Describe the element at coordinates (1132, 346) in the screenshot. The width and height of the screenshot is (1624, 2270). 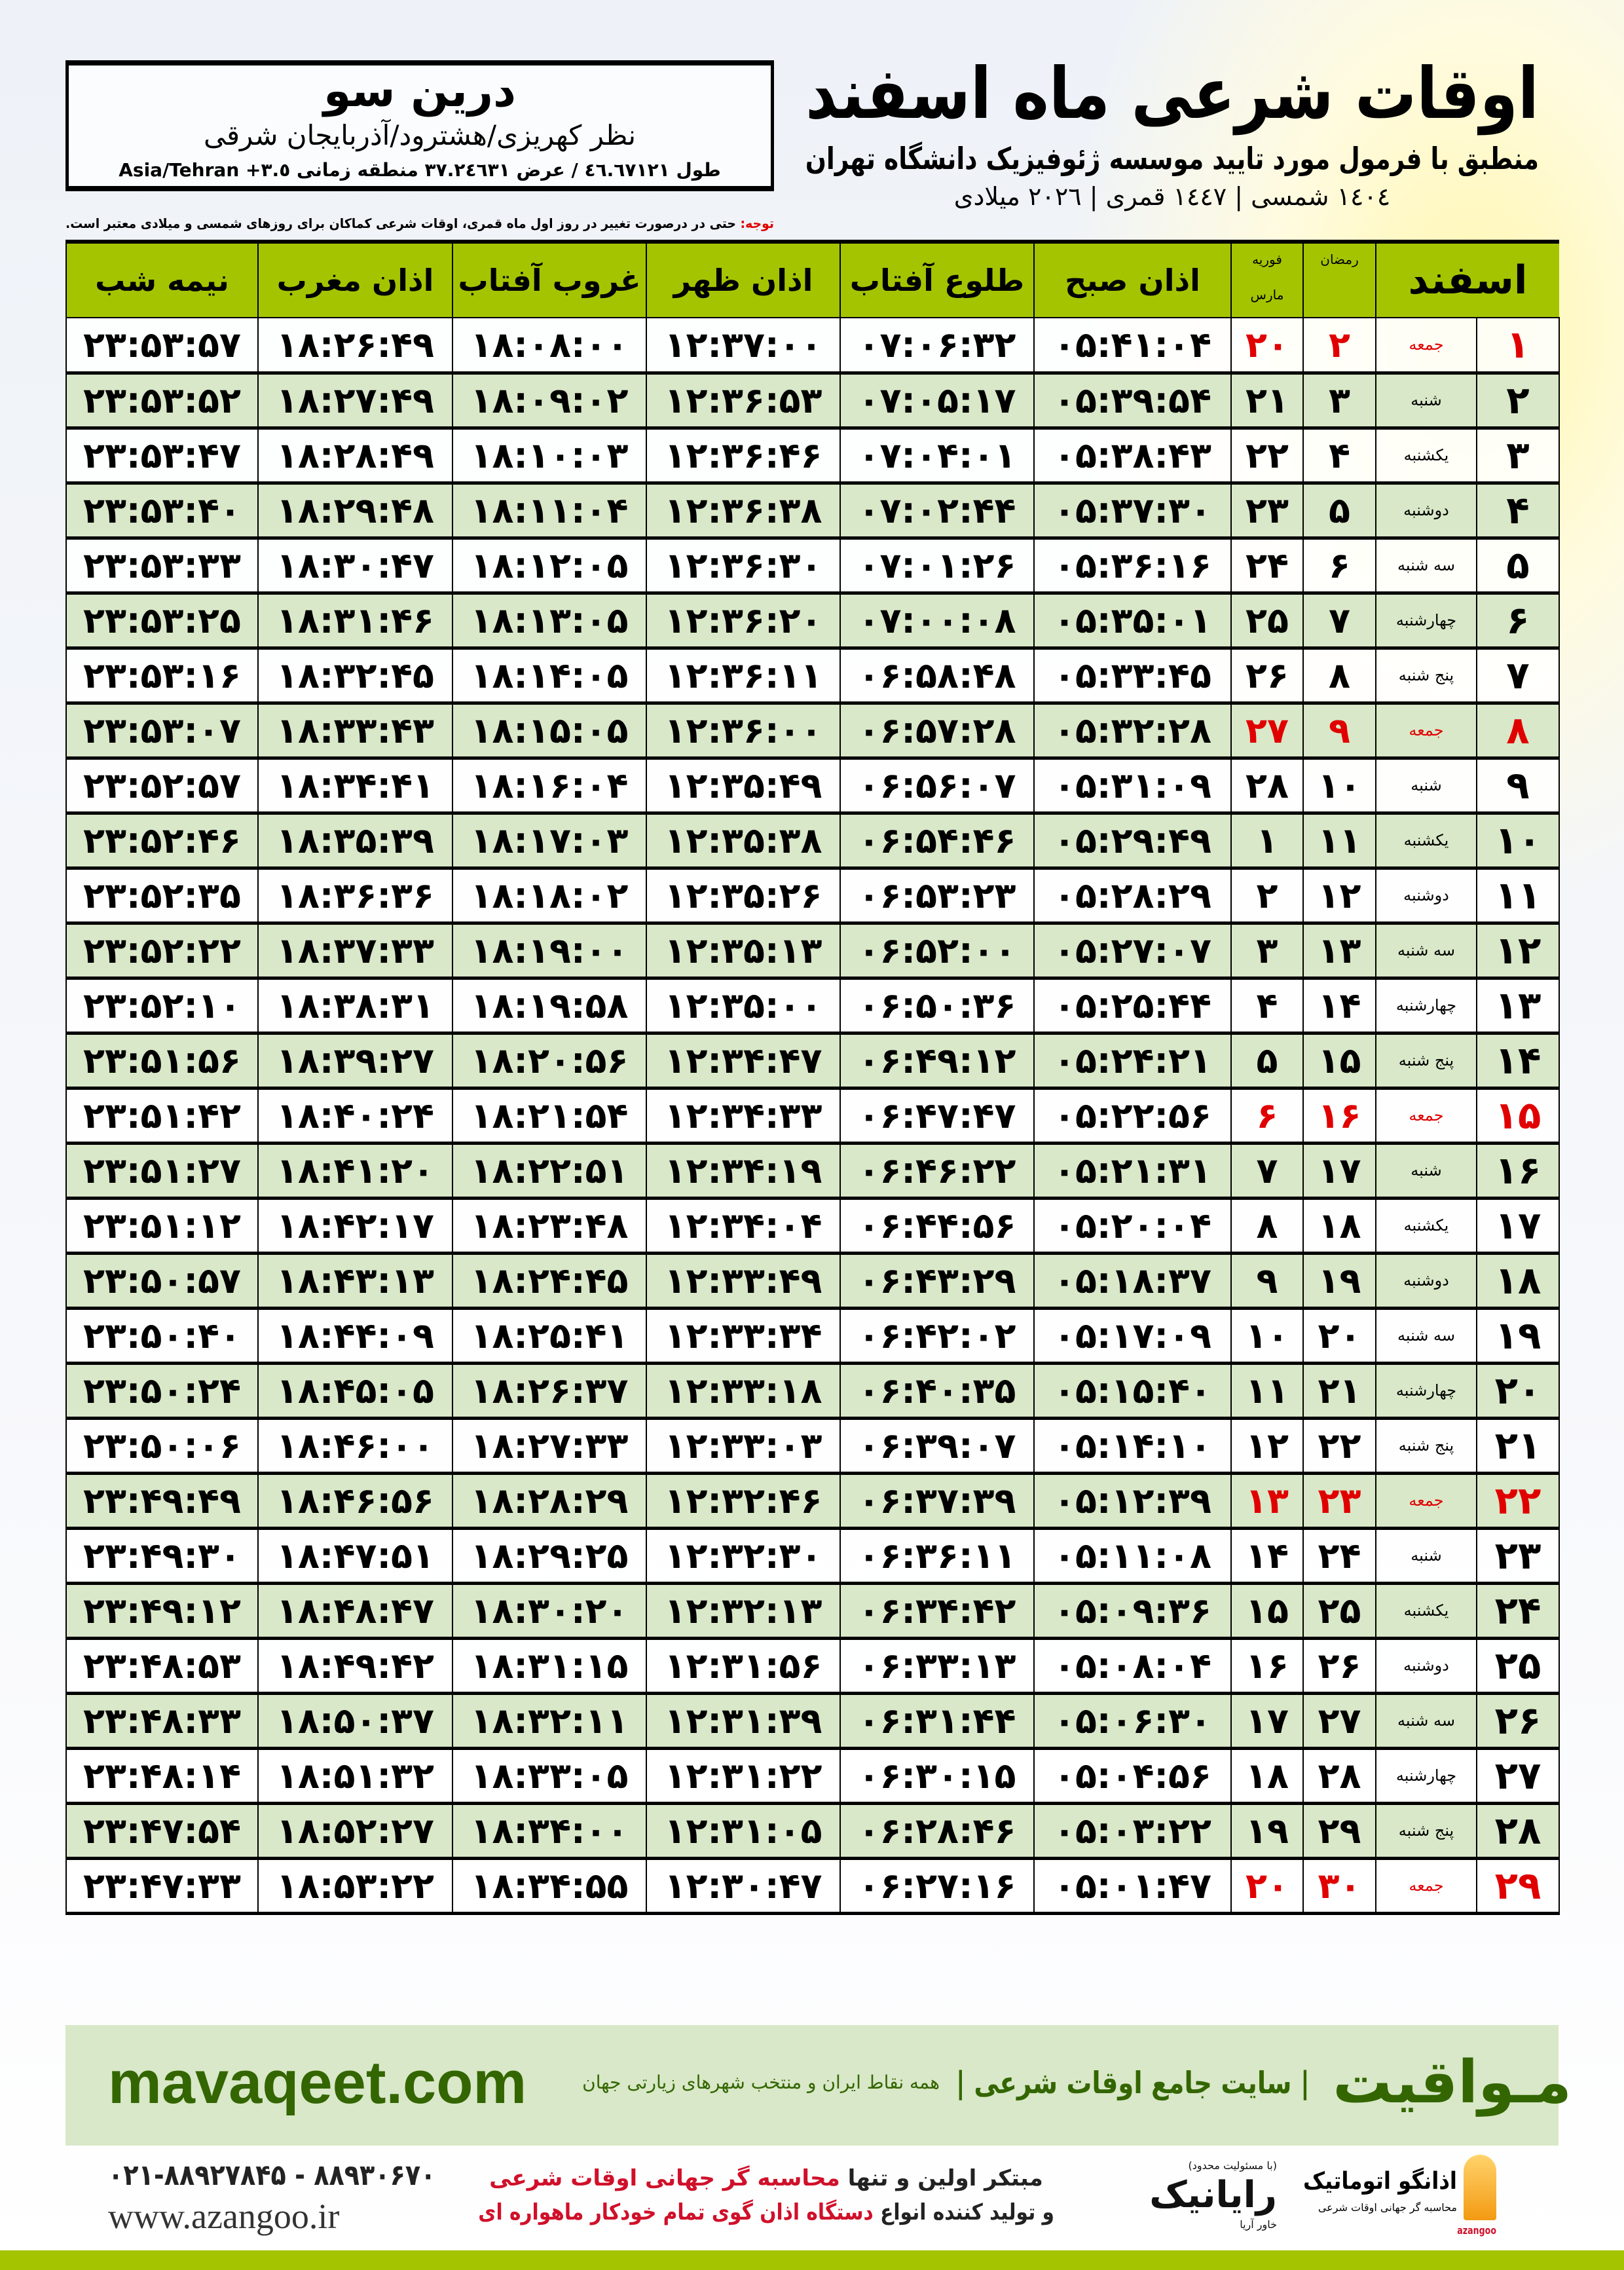
I see `cell-fajr: ۰۵:۴۱:۰۴` at that location.